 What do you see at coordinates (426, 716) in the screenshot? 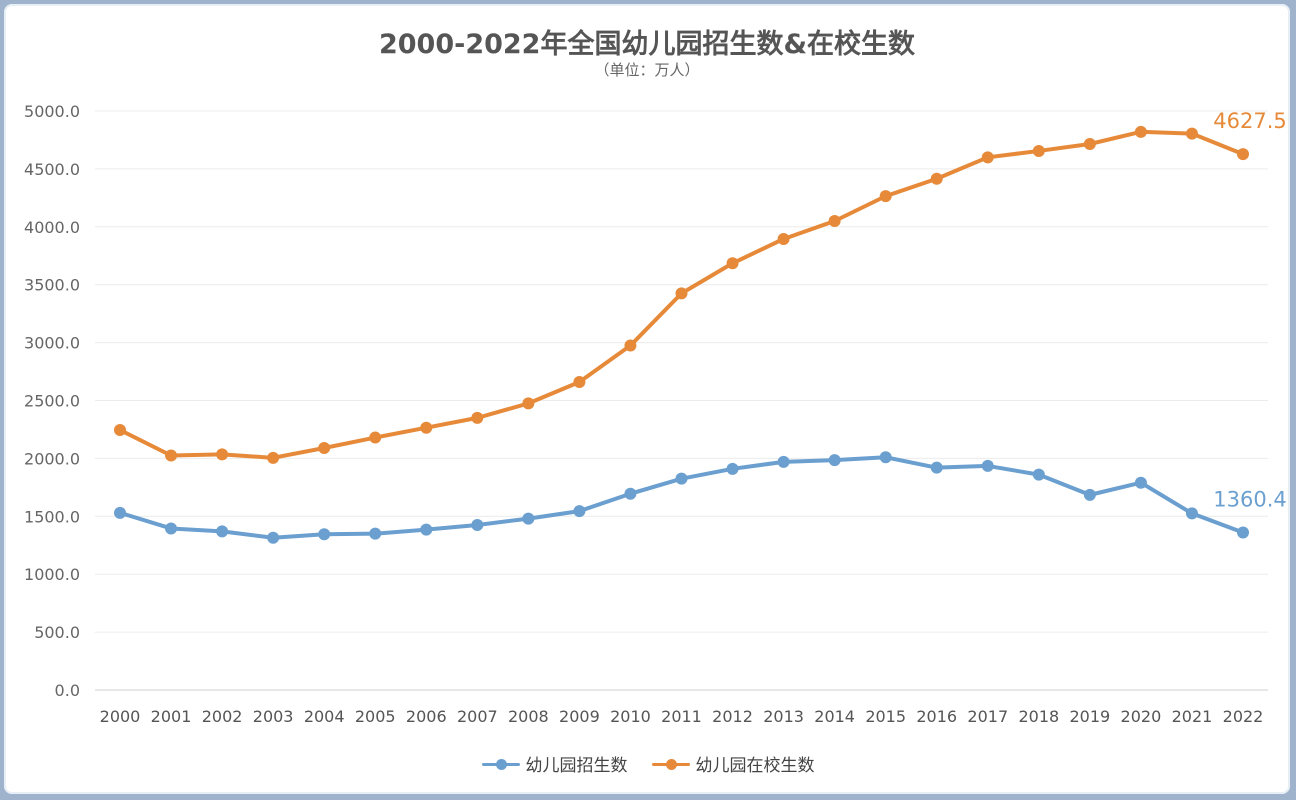
I see `x-tick-label: 2006` at bounding box center [426, 716].